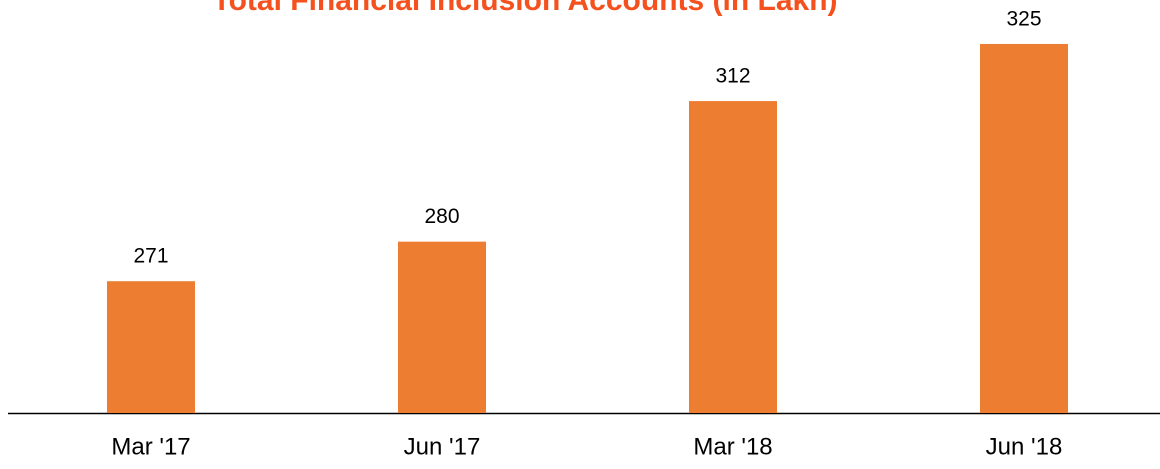  What do you see at coordinates (732, 446) in the screenshot?
I see `x-tick-label: Mar '18` at bounding box center [732, 446].